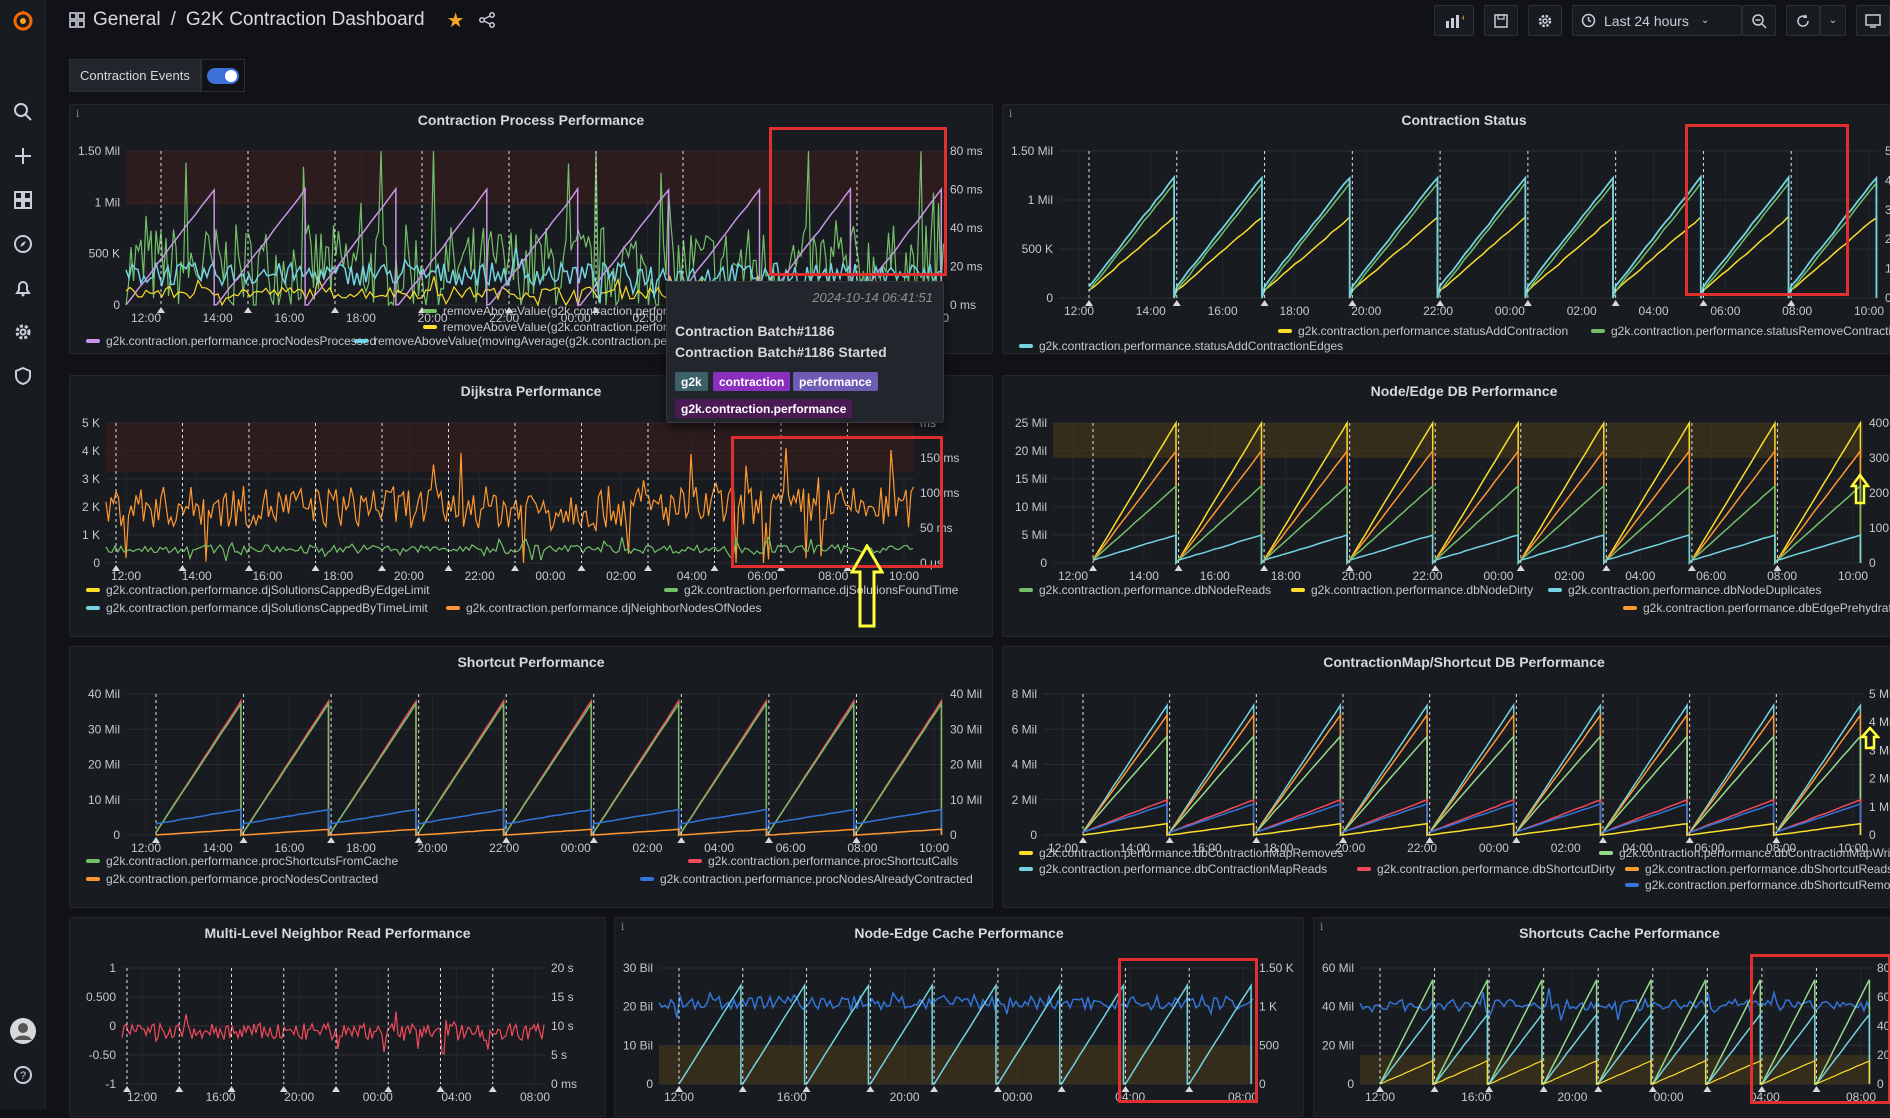 The image size is (1890, 1118). What do you see at coordinates (23, 376) in the screenshot?
I see `server-admin-shield-icon` at bounding box center [23, 376].